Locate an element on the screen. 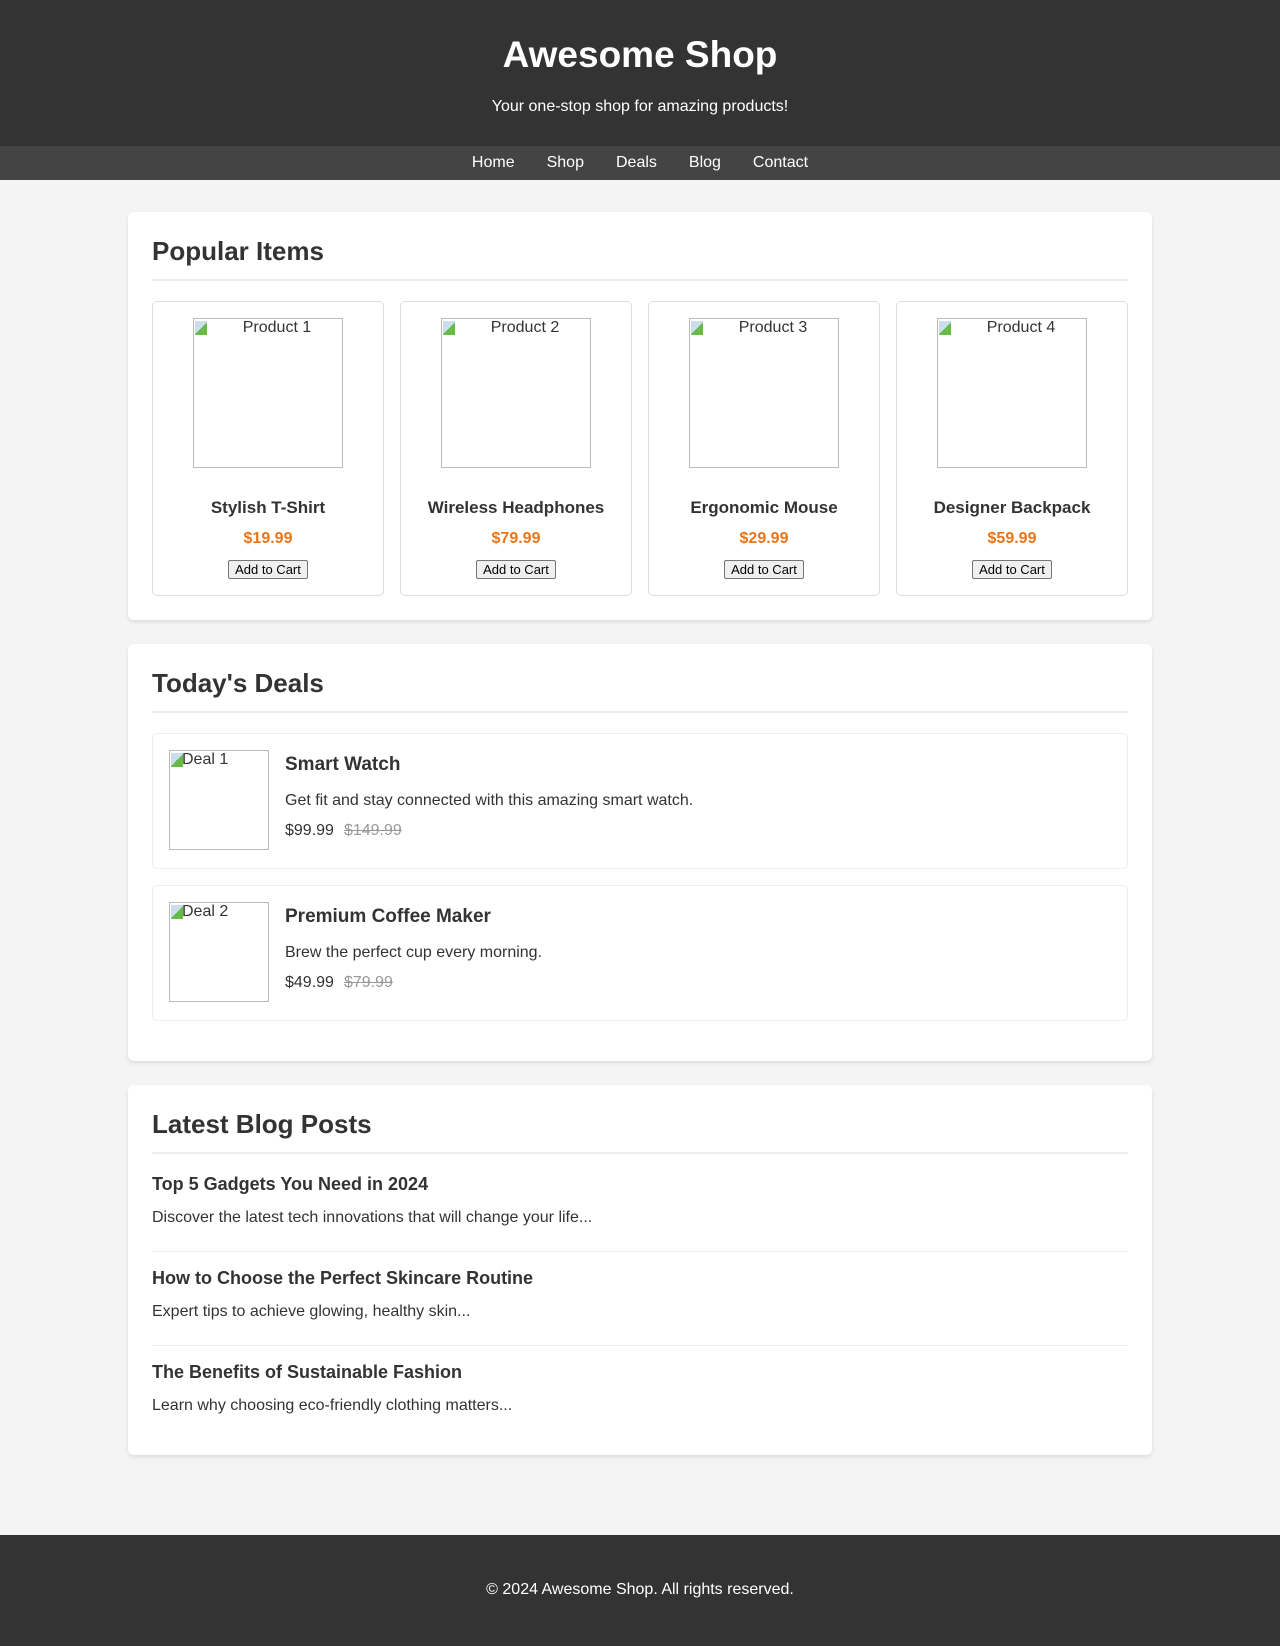  site-tagline: Your one-stop shop for amazing products! is located at coordinates (640, 106).